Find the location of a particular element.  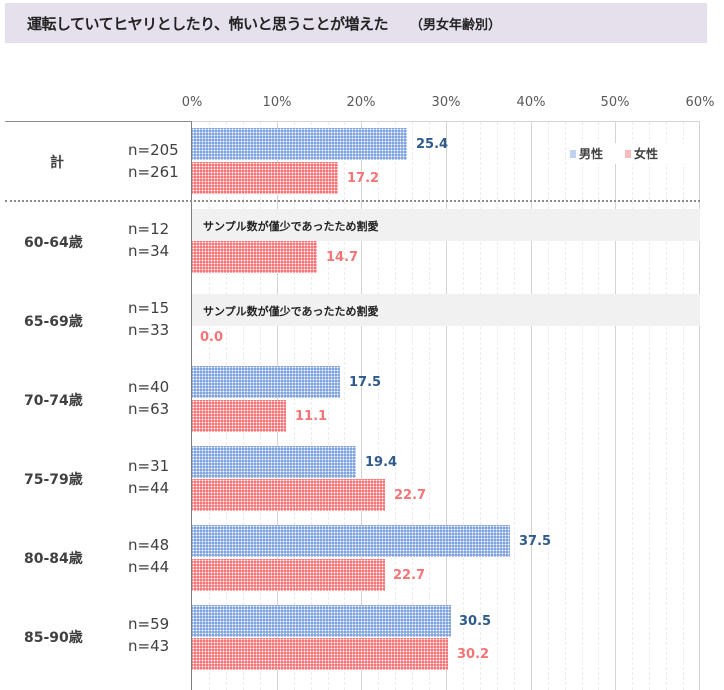

value-female-65-69: 0.0 is located at coordinates (212, 337).